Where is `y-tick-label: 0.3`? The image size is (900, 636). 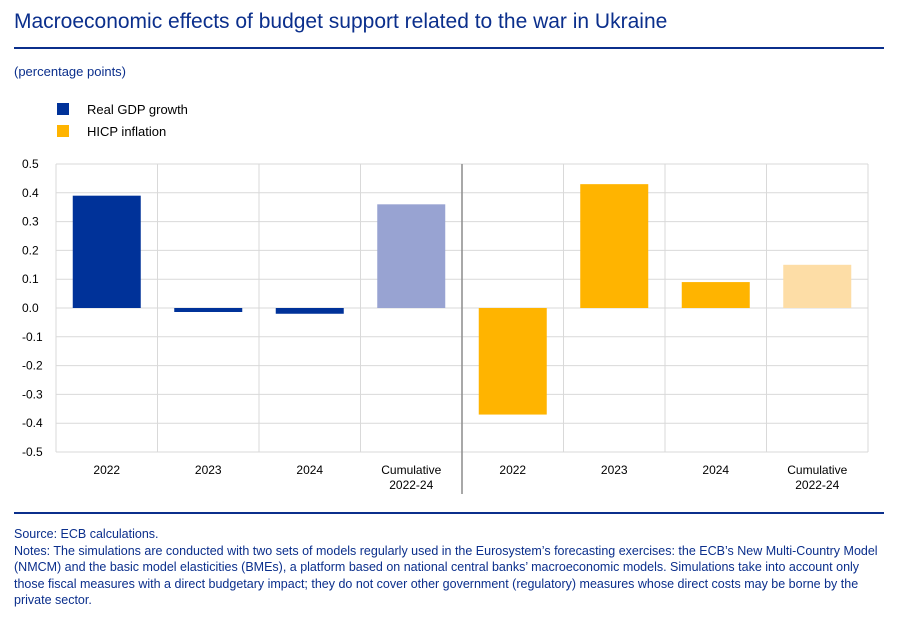 y-tick-label: 0.3 is located at coordinates (30, 222).